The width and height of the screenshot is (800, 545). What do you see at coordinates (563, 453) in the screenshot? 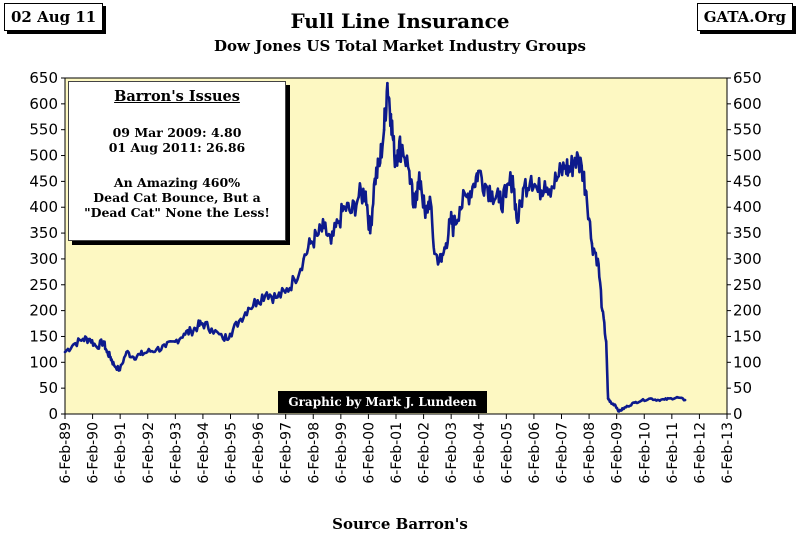
I see `x-tick-label: 6-Feb-07` at bounding box center [563, 453].